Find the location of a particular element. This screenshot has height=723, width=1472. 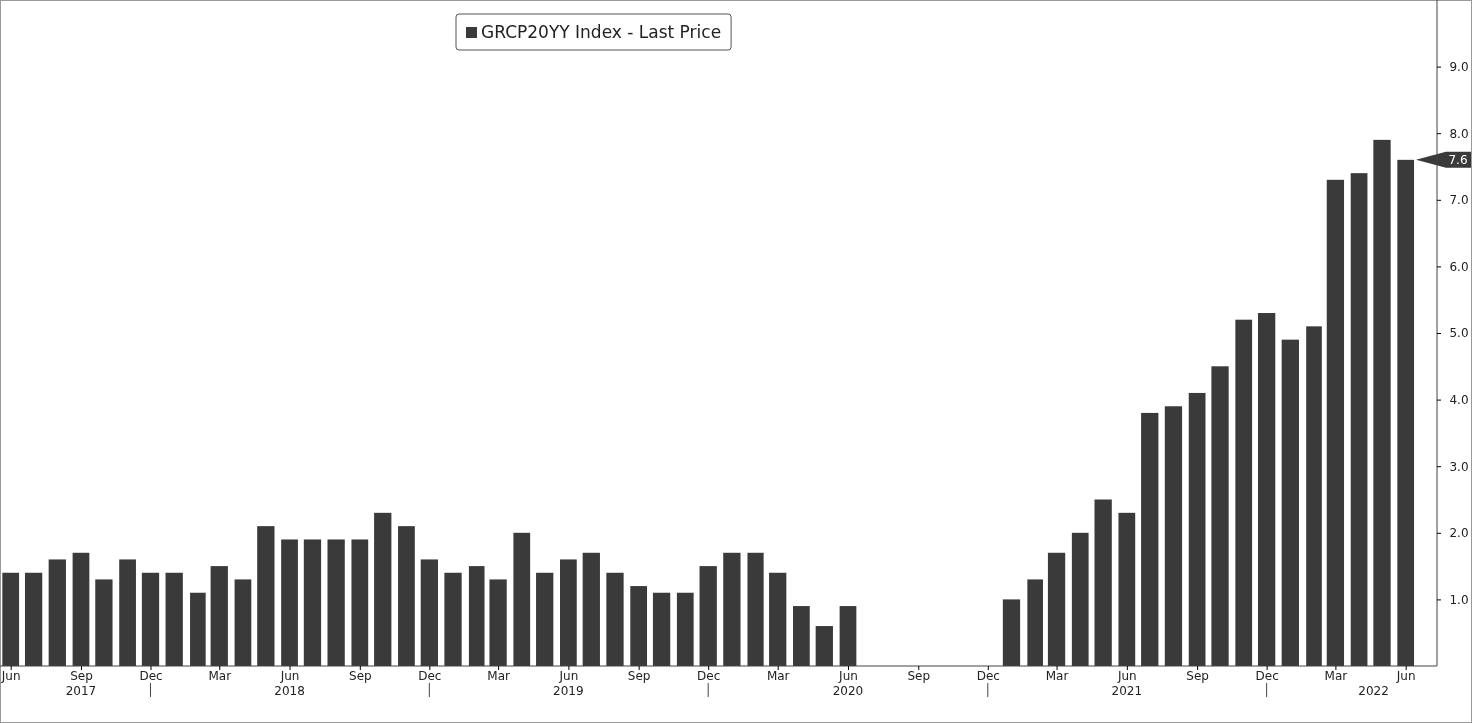

y-tick-label: 8.0 is located at coordinates (1459, 133).